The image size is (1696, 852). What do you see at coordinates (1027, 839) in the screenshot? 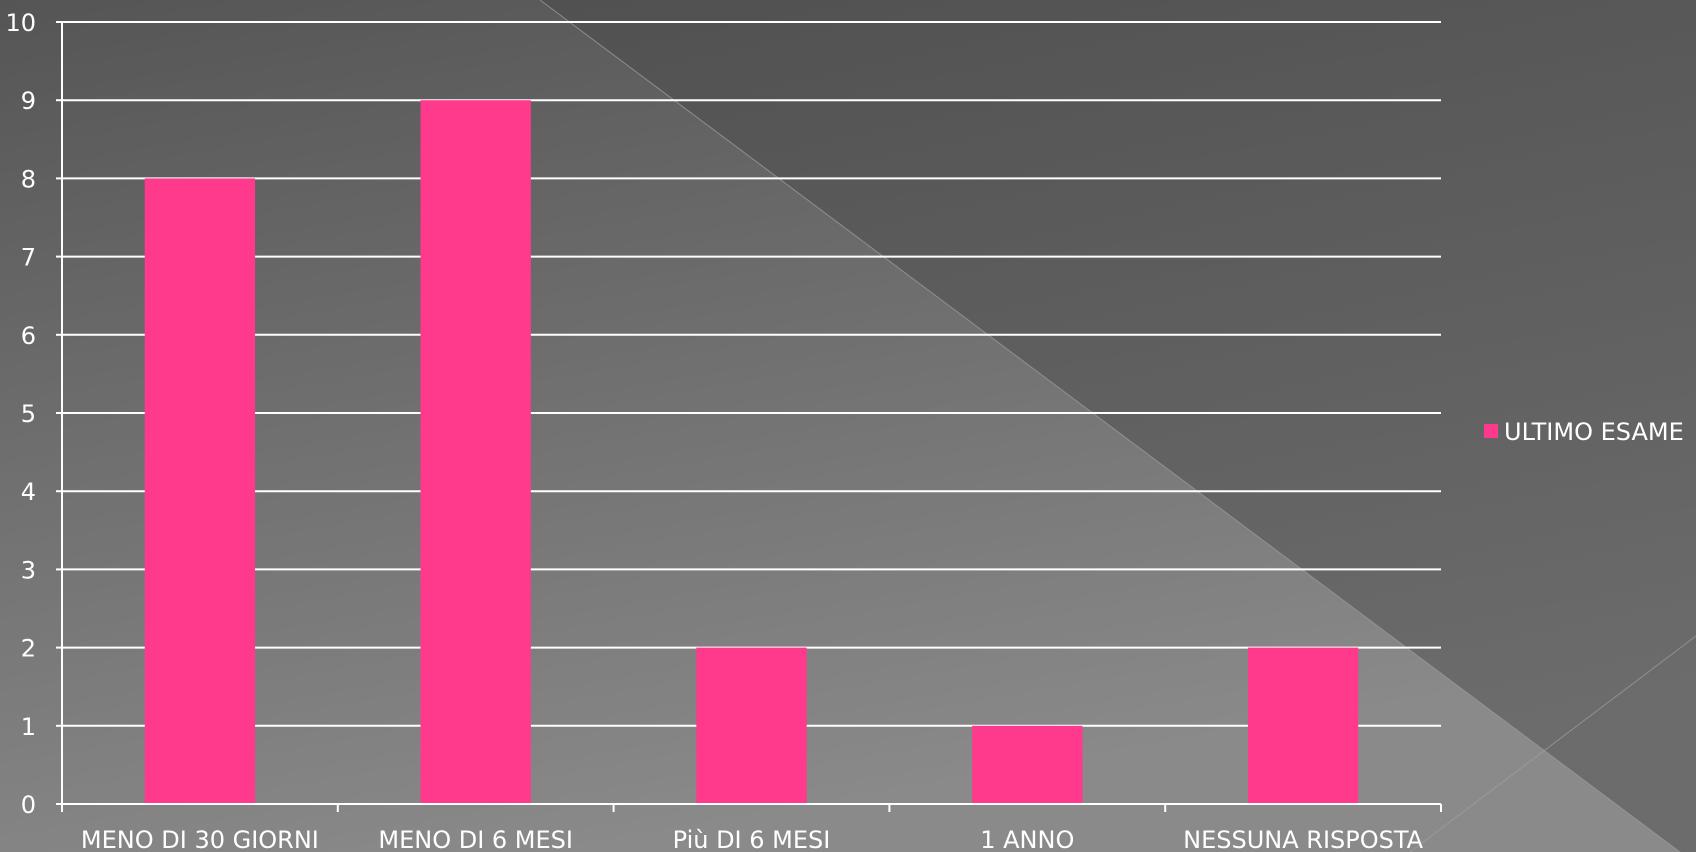
I see `x-tick-label: 1 ANNO` at bounding box center [1027, 839].